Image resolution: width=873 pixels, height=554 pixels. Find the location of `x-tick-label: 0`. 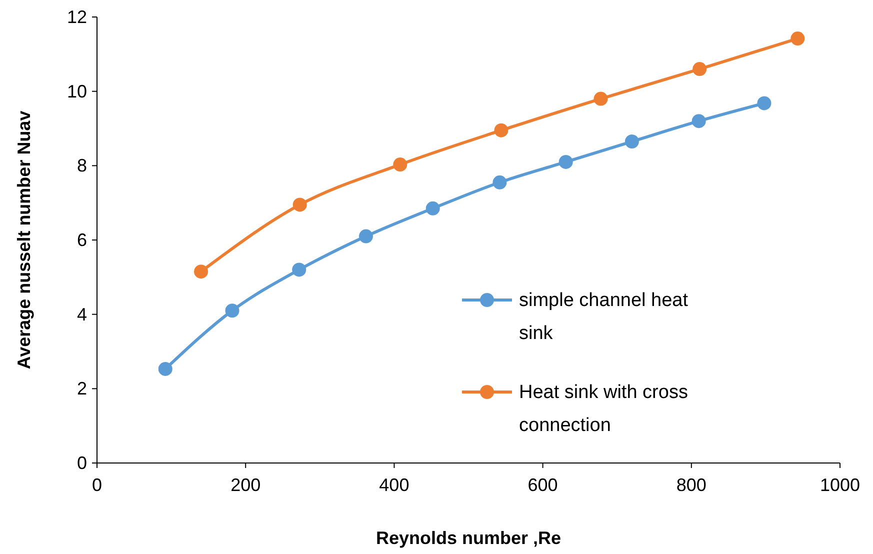

x-tick-label: 0 is located at coordinates (97, 485).